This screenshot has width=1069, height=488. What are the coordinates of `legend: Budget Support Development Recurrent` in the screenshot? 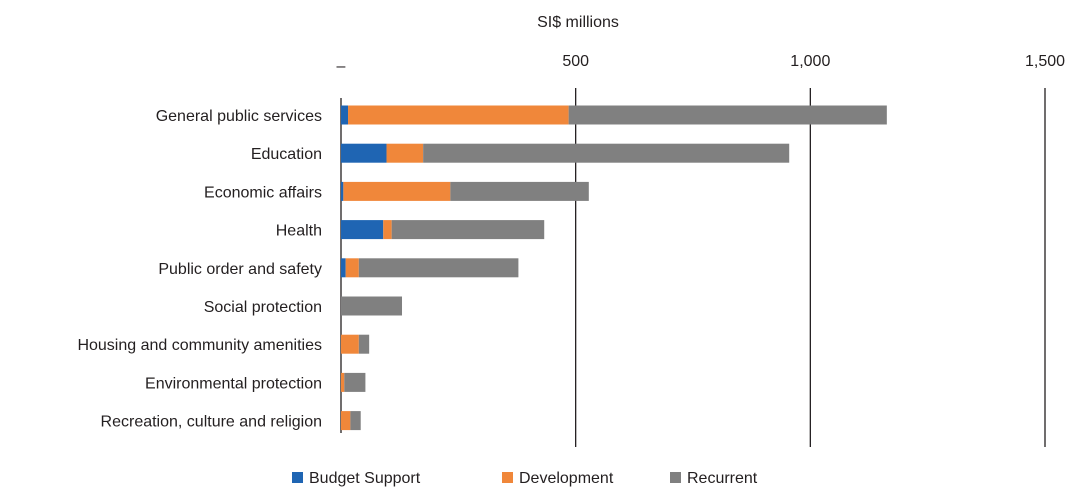 It's located at (525, 478).